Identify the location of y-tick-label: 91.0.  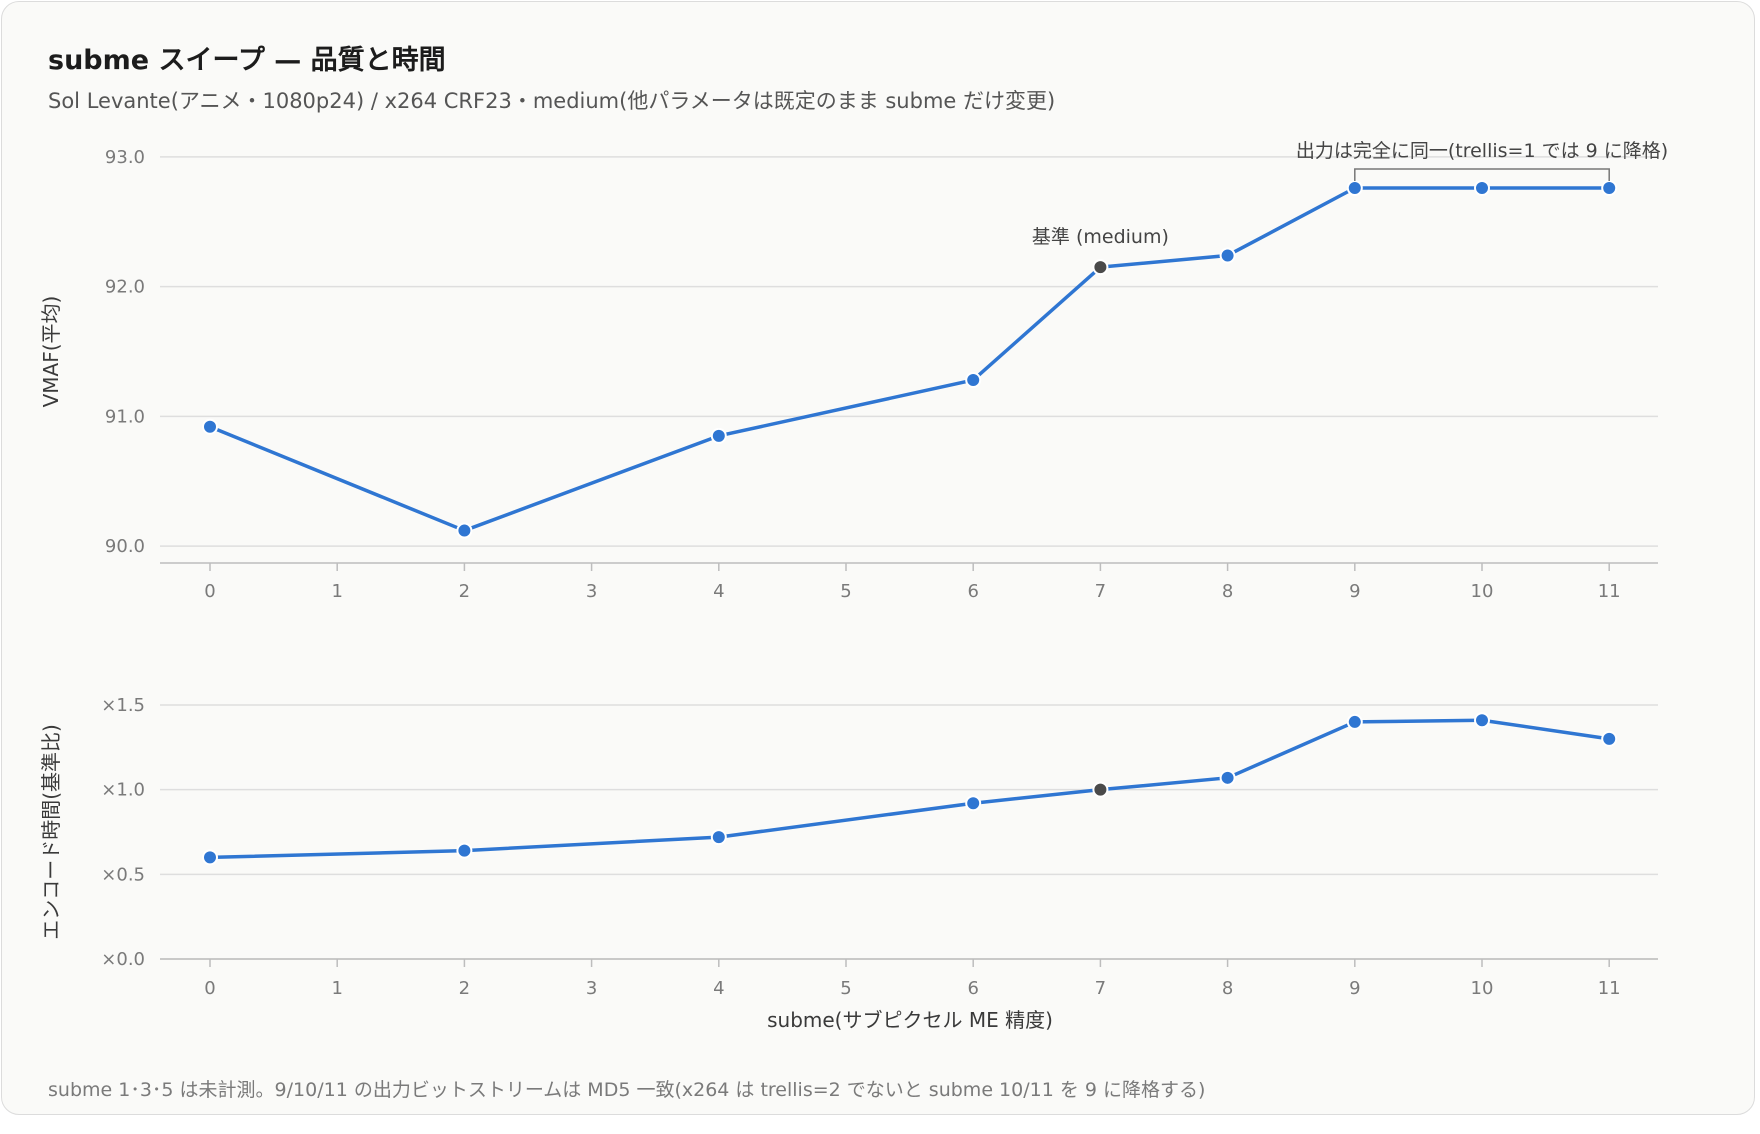
(125, 416).